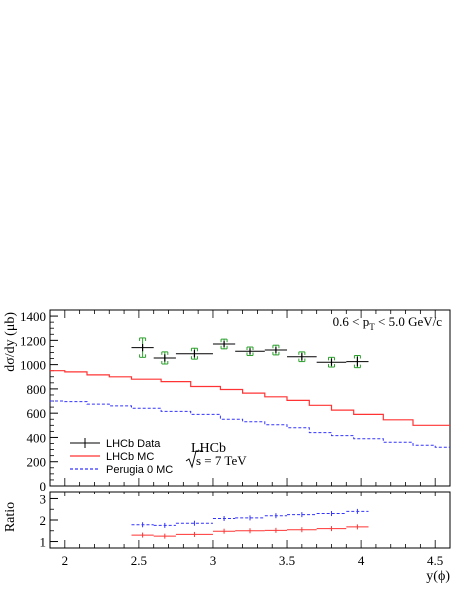 The image size is (458, 592). I want to click on legend-data-label: LHCb Data, so click(133, 444).